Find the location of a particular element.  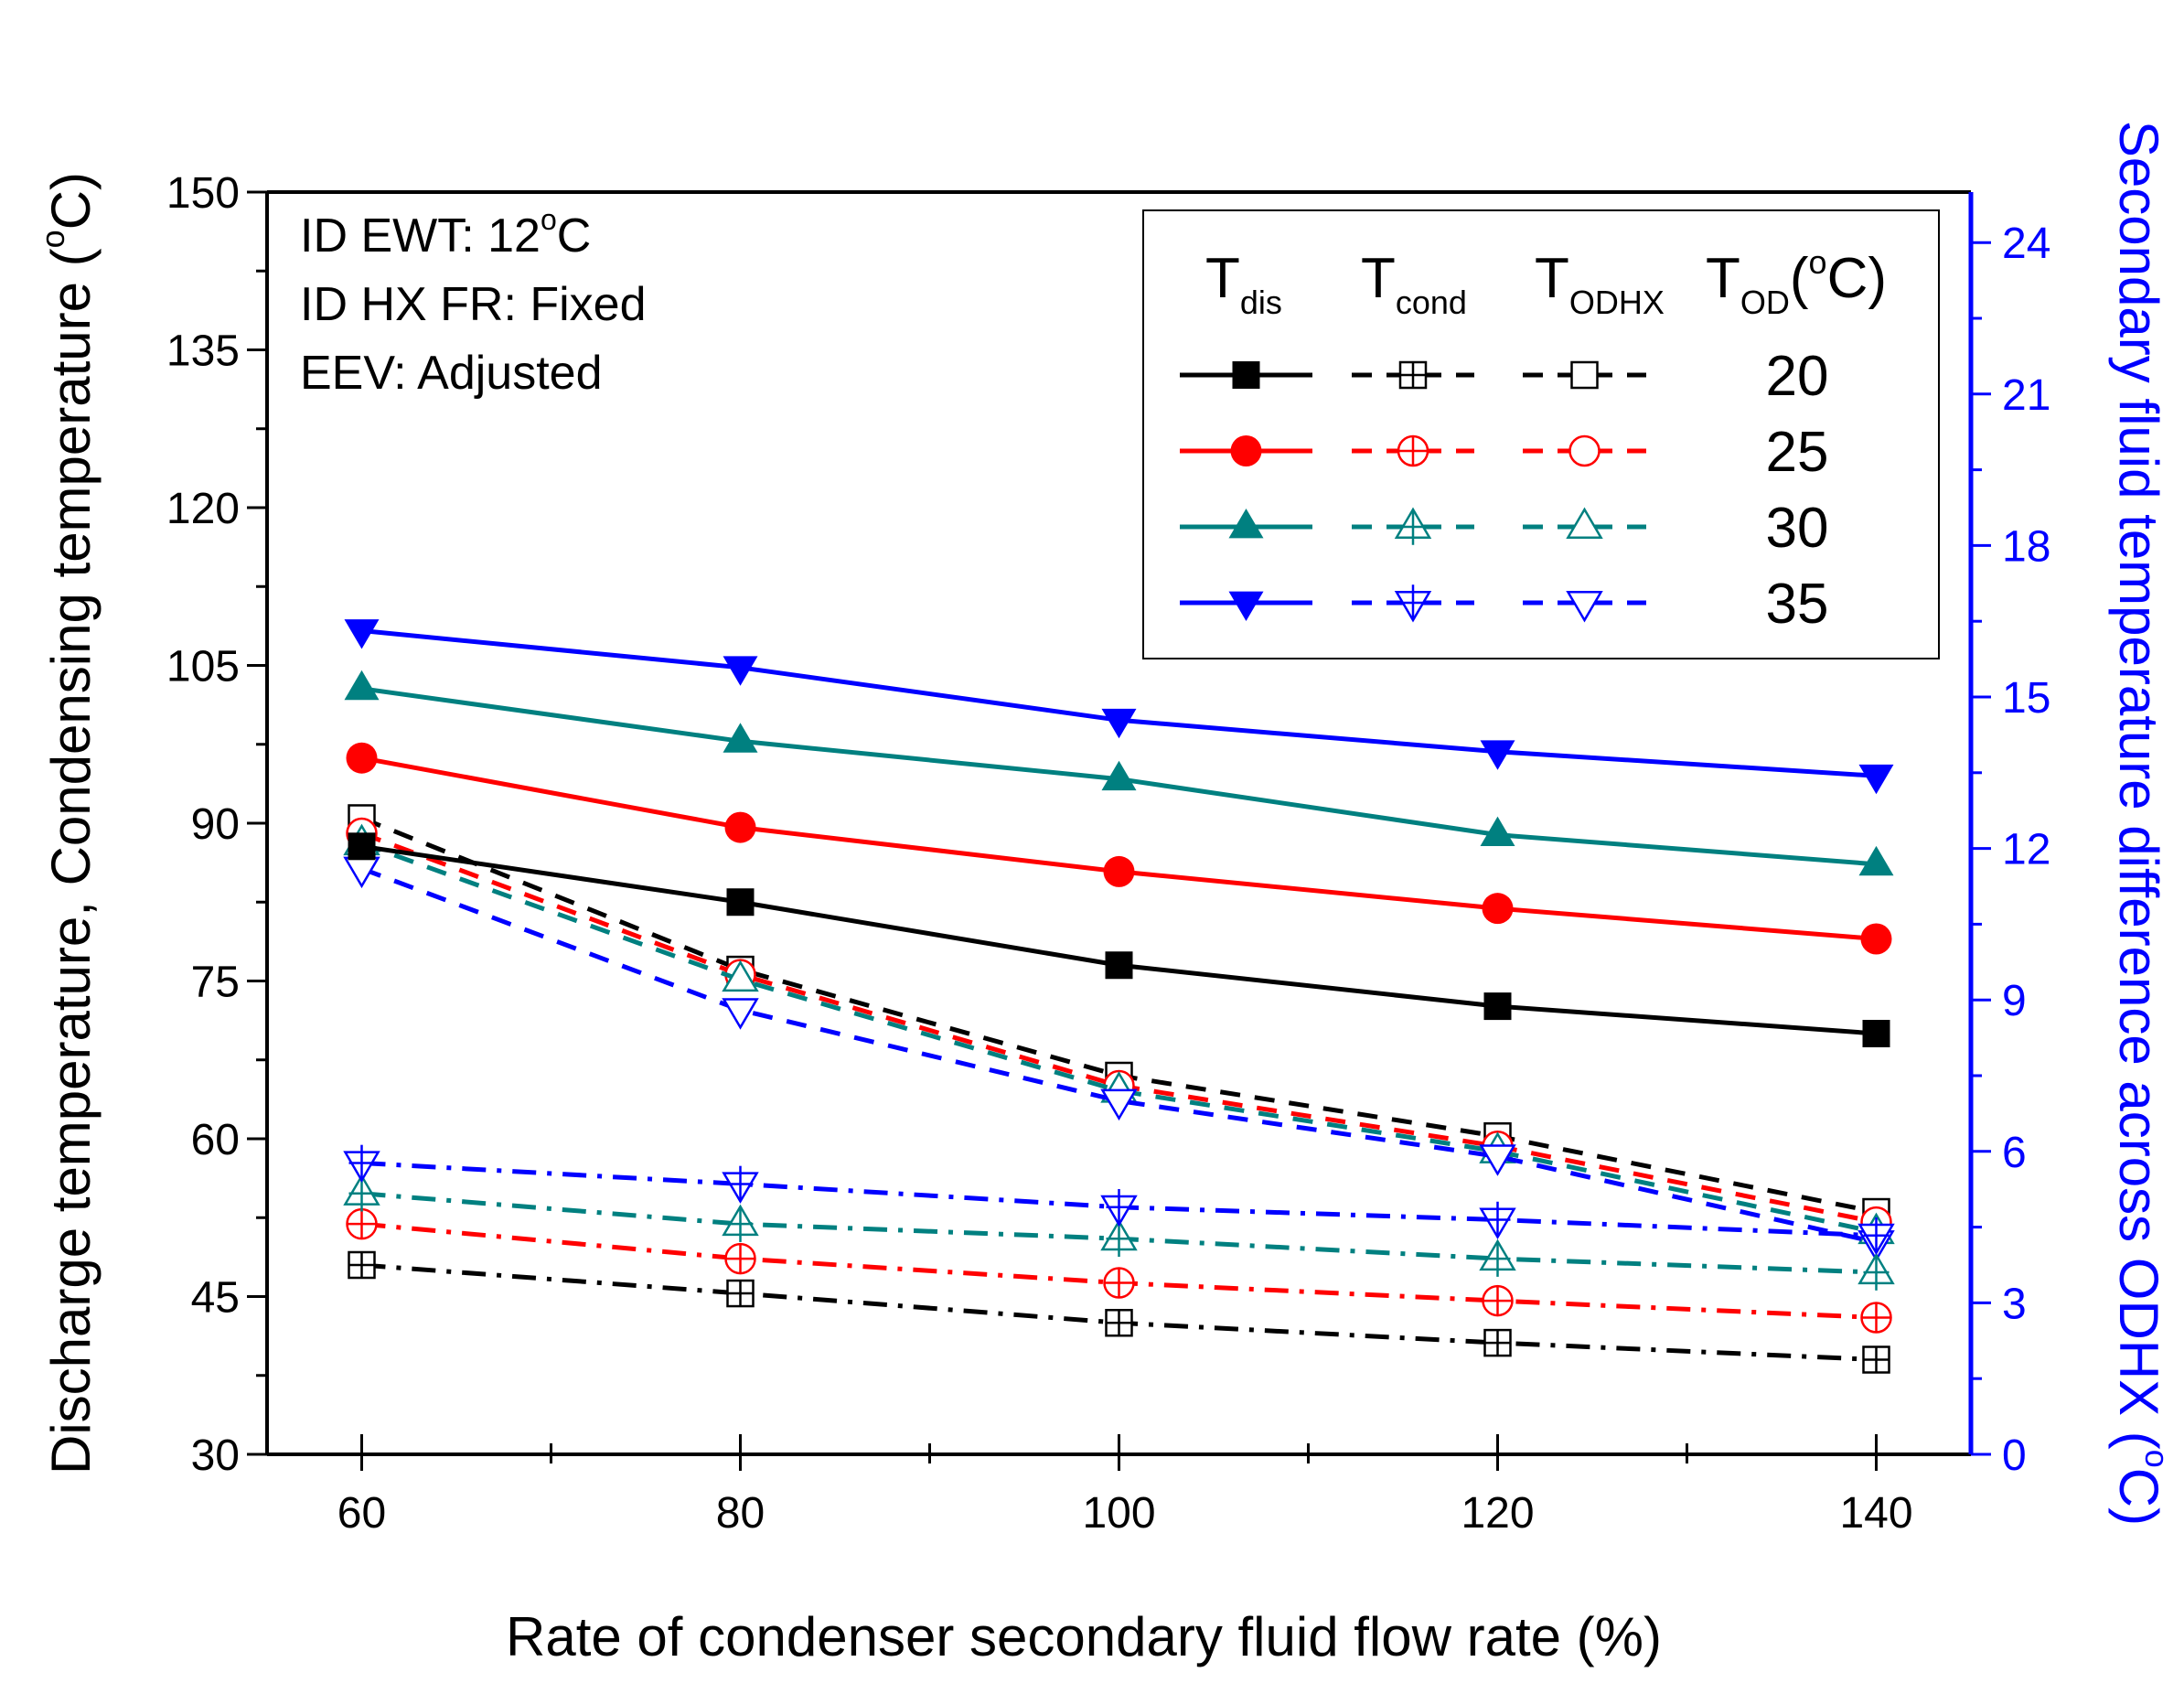

legend-entry-35: 35 is located at coordinates (1797, 604).